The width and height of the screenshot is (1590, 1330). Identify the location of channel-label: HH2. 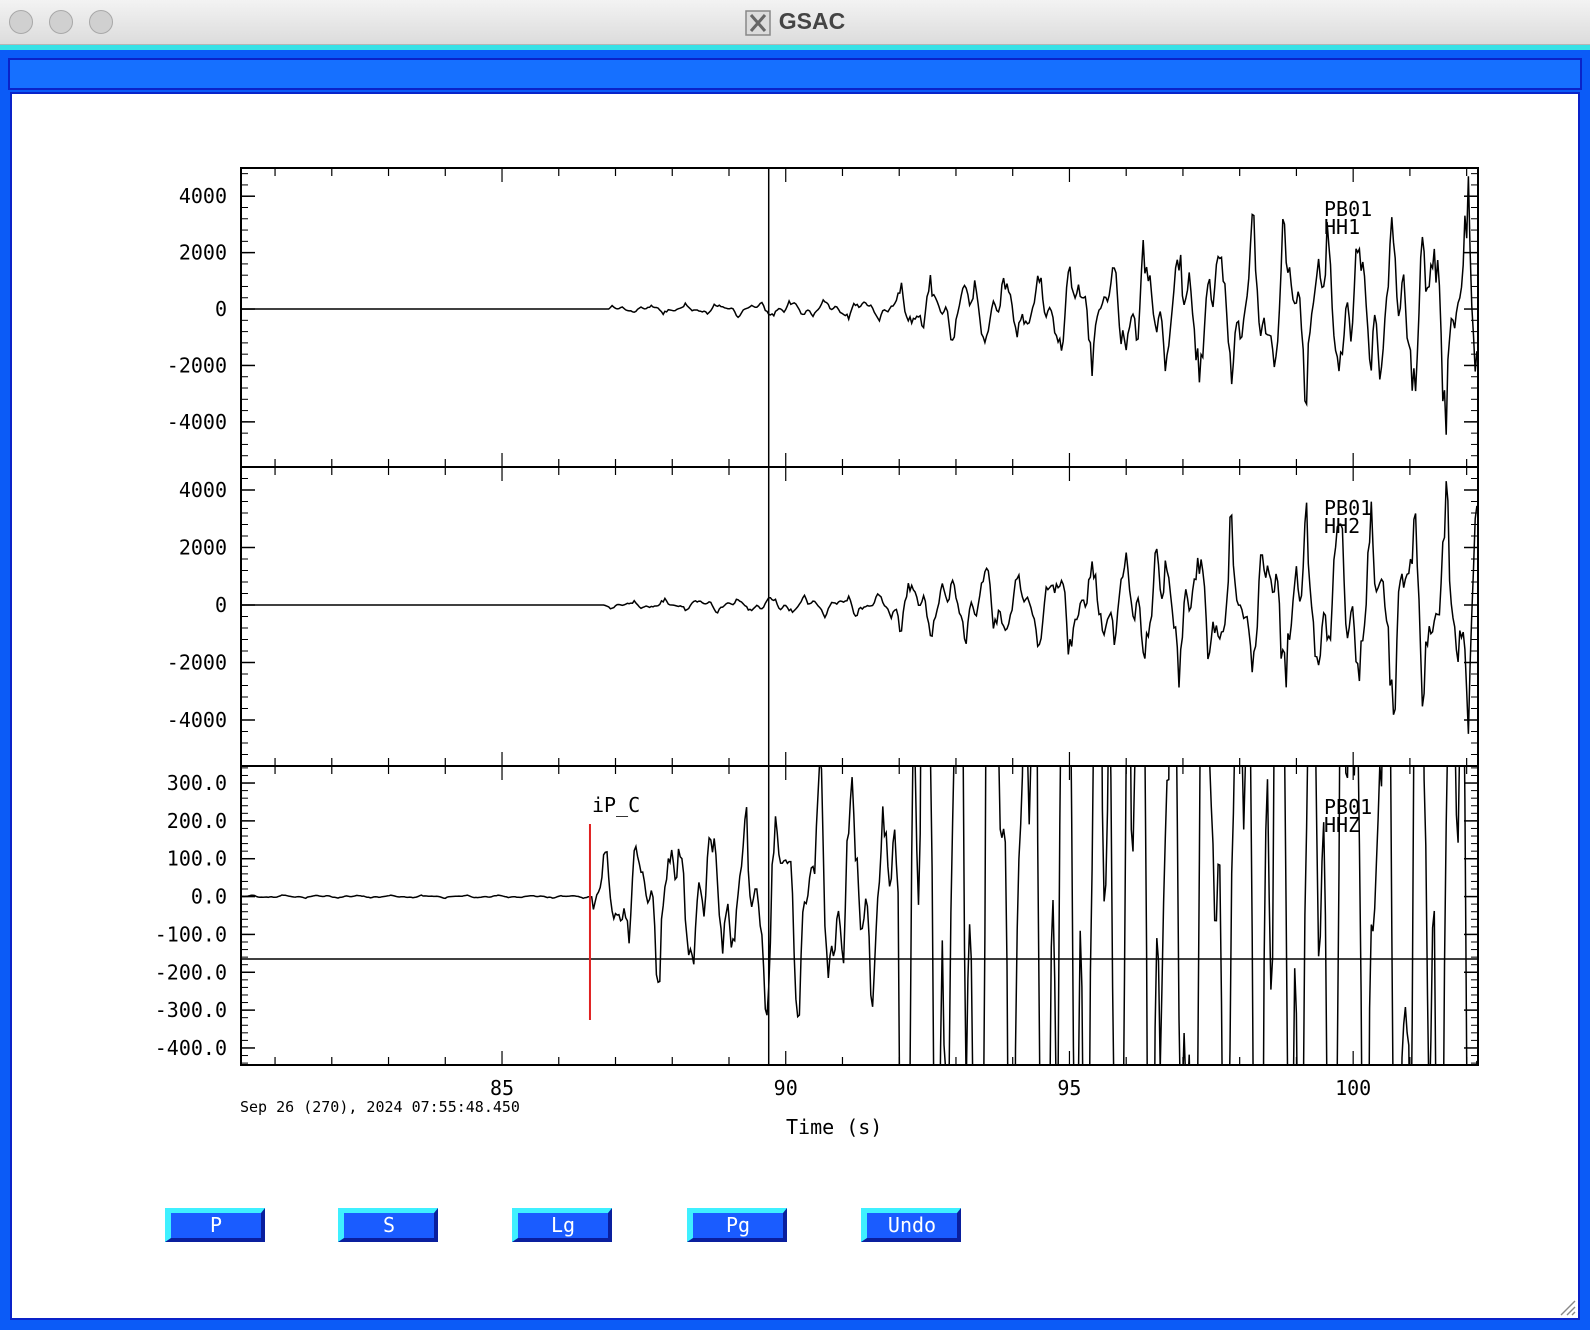
(1342, 526).